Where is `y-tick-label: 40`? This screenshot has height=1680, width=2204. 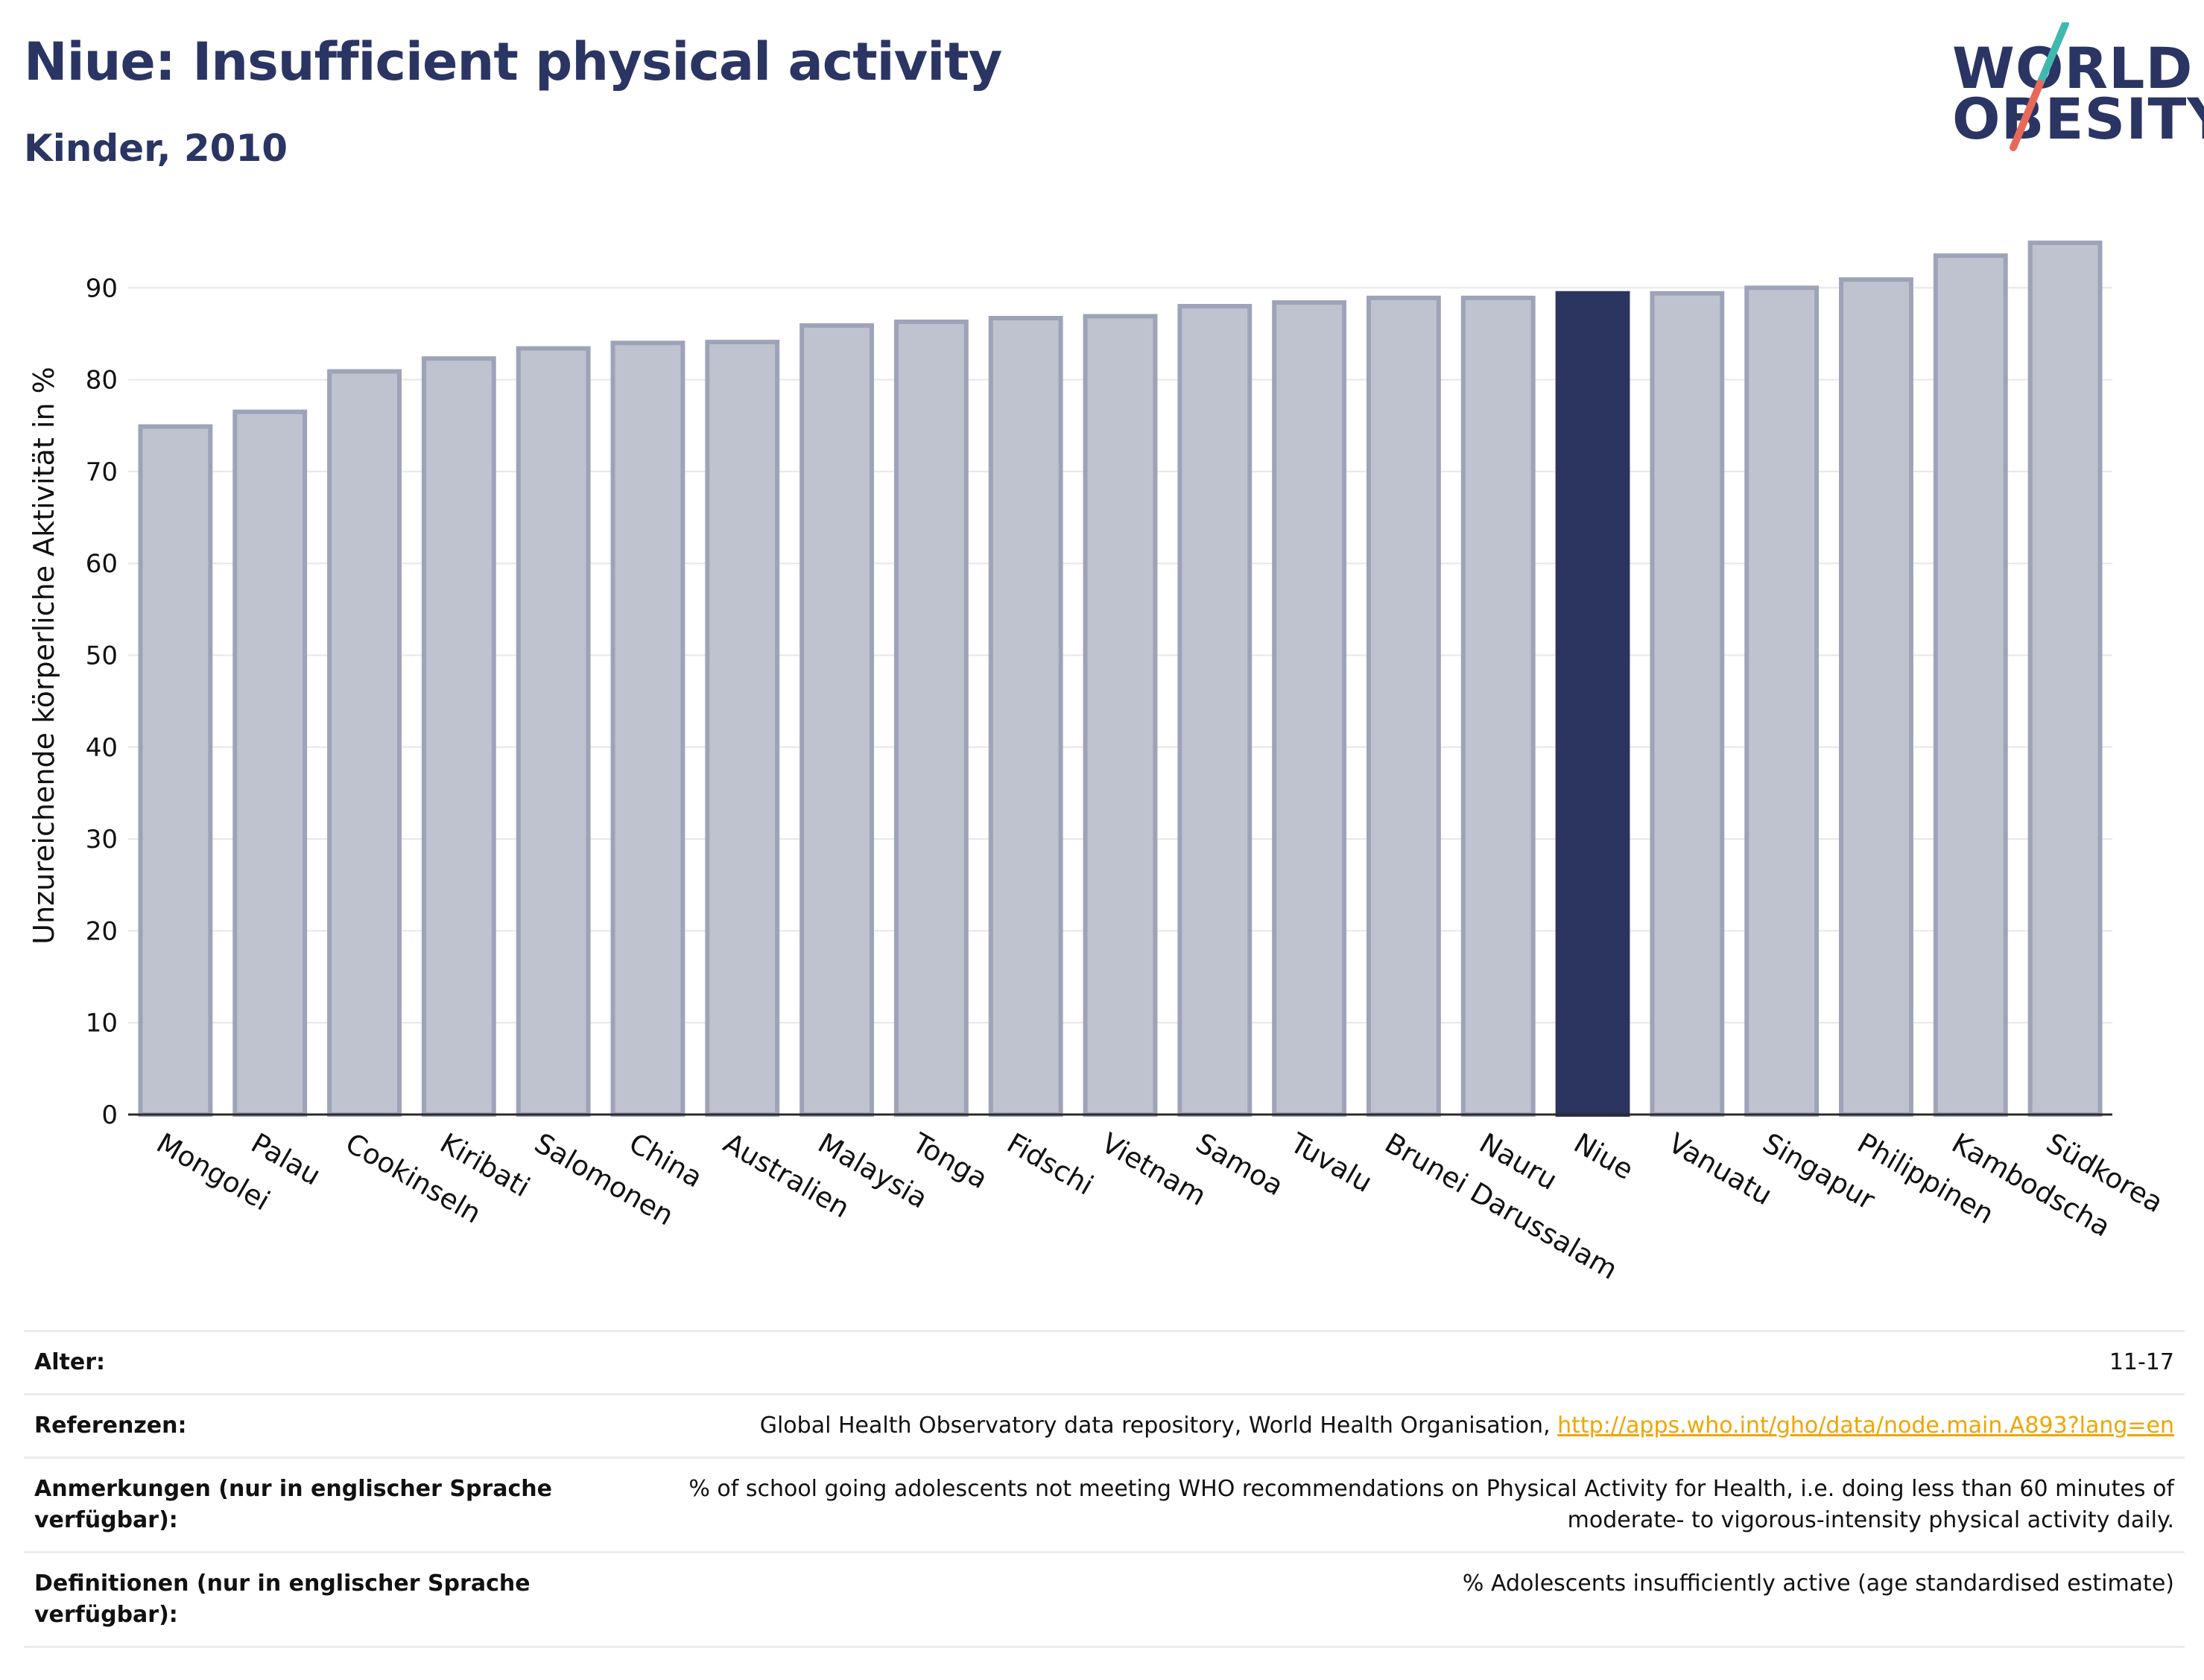
y-tick-label: 40 is located at coordinates (102, 748).